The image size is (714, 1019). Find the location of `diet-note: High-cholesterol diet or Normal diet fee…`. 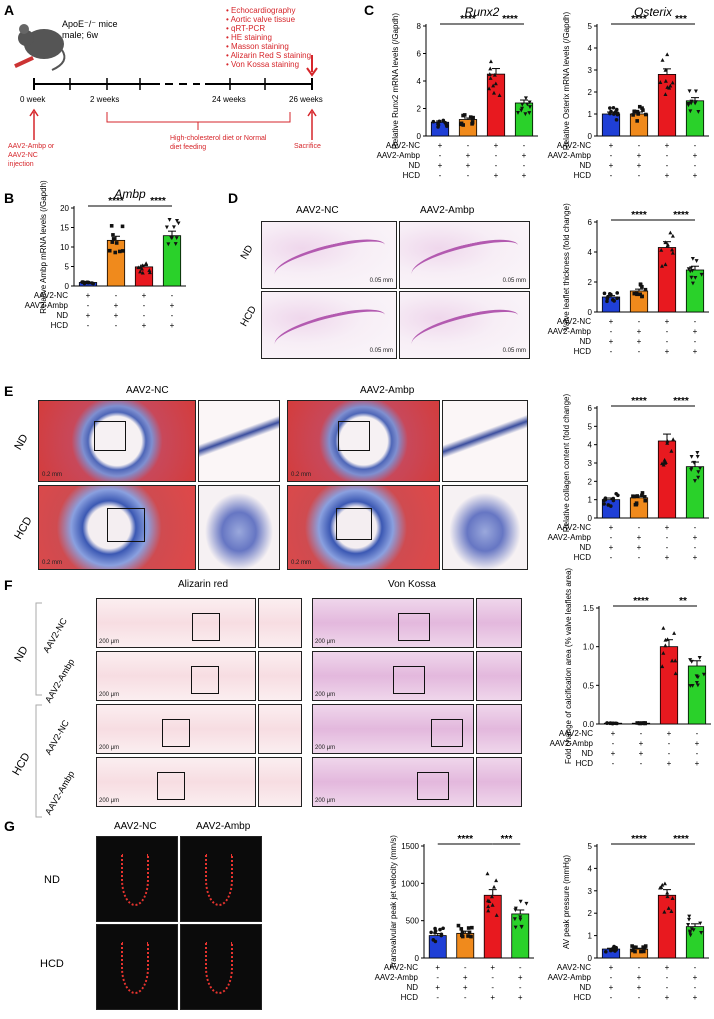

diet-note: High-cholesterol diet or Normal diet fee… is located at coordinates (218, 143).